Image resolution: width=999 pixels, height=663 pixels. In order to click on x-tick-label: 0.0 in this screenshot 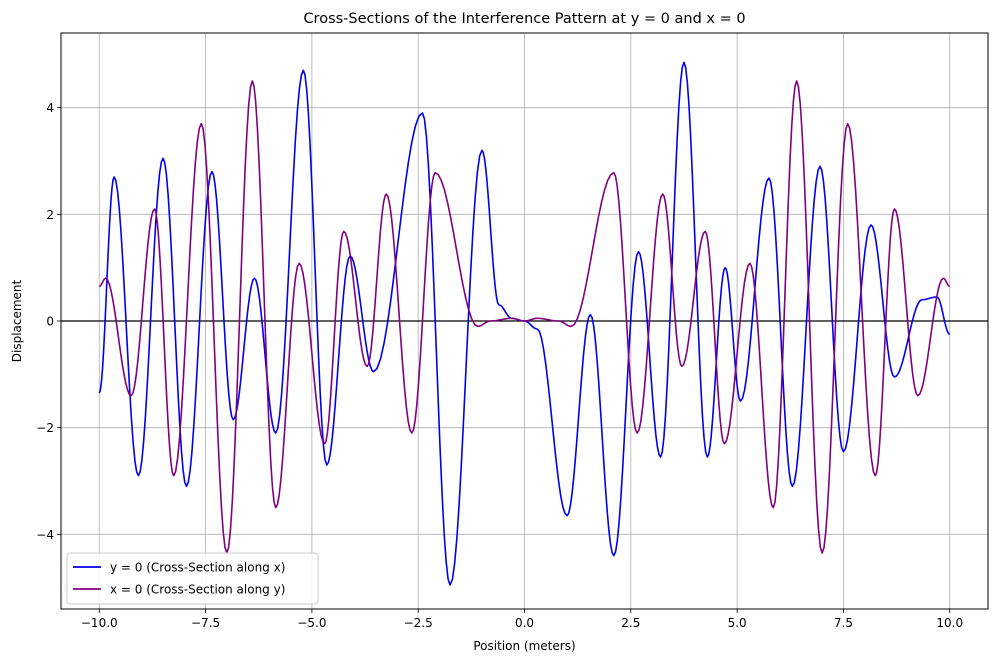, I will do `click(524, 623)`.